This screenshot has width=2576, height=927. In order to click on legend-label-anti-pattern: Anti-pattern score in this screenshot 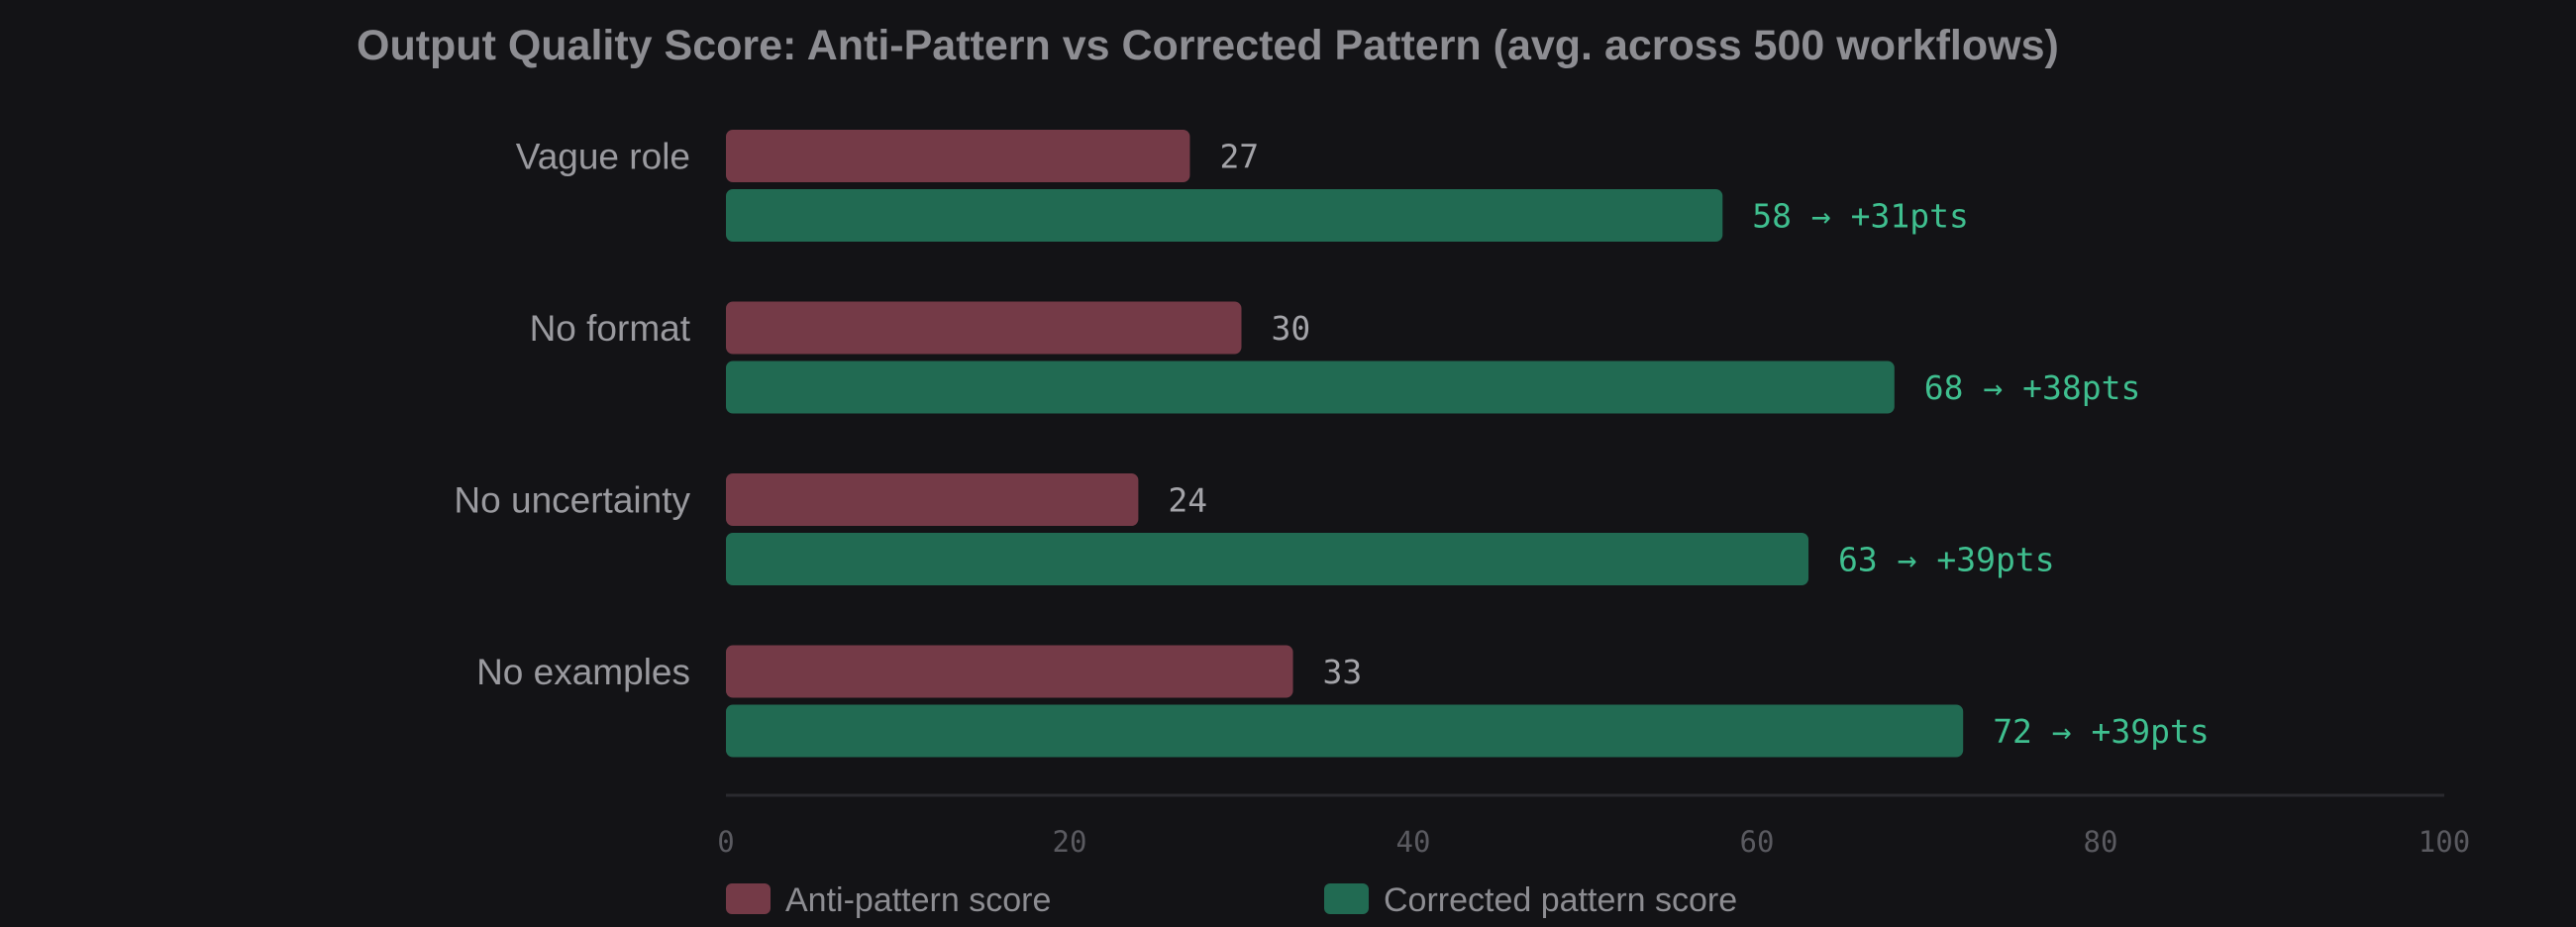, I will do `click(918, 900)`.